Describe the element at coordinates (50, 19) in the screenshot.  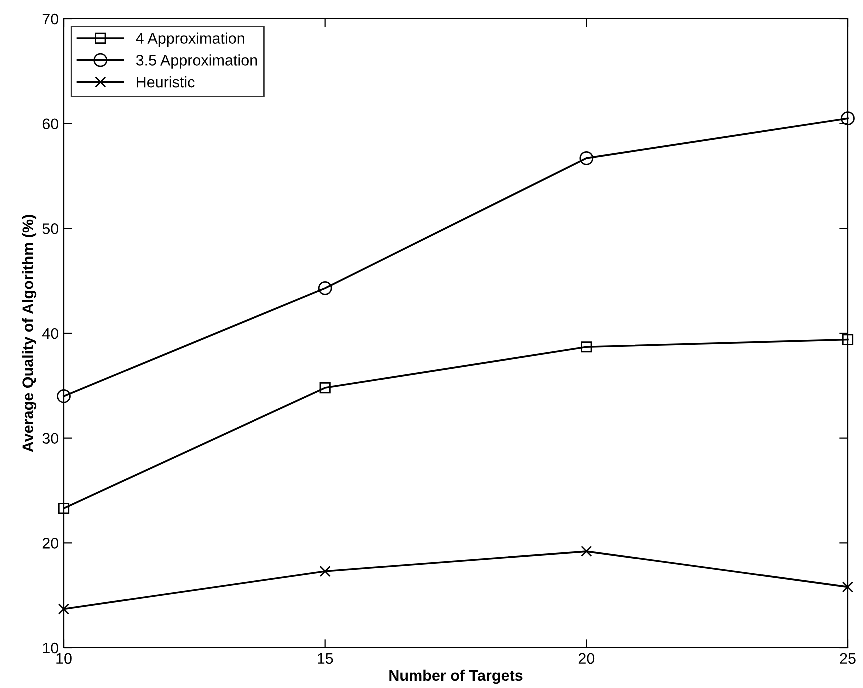
I see `y-tick-label: 70` at that location.